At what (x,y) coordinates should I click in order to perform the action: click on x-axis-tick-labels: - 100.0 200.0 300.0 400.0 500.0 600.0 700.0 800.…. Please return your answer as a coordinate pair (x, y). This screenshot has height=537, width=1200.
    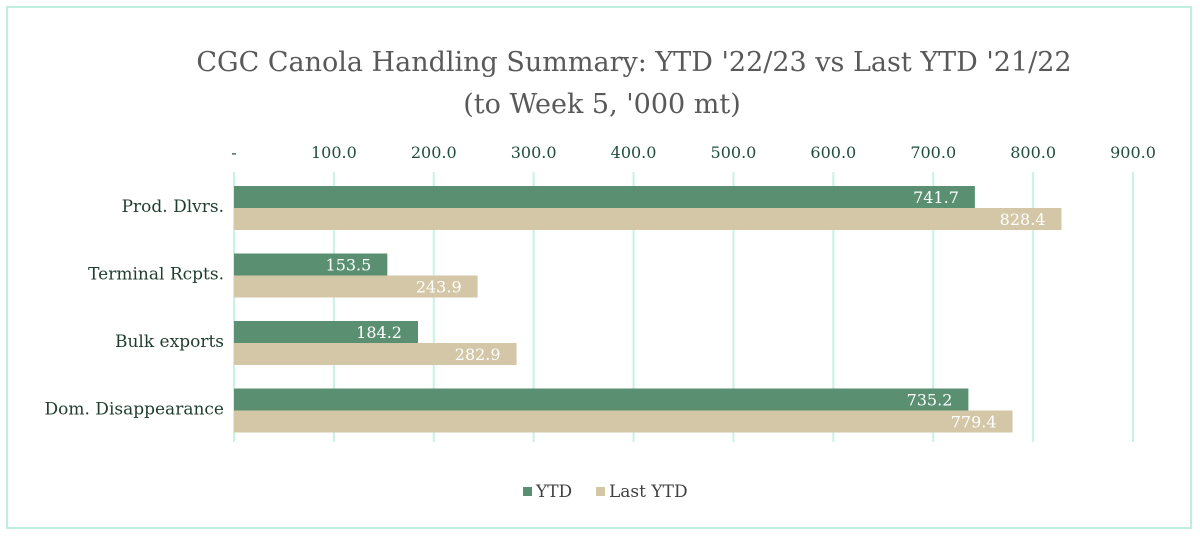
    Looking at the image, I should click on (693, 152).